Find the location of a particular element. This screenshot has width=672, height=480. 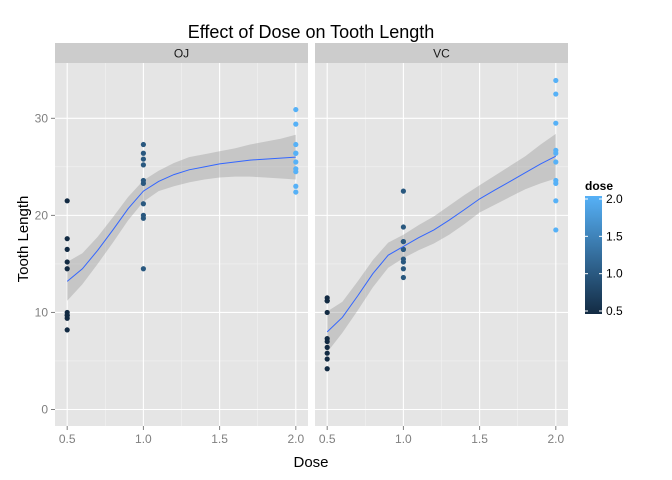

legend: dose 0.5 1.0 1.5 2.0 is located at coordinates (604, 248).